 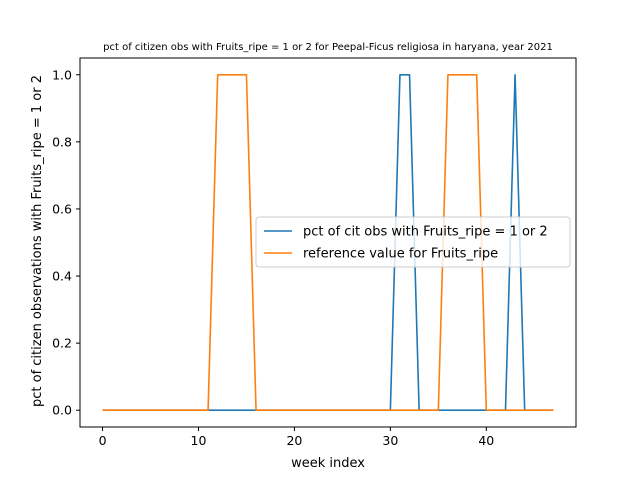 I want to click on y-tick-label: 0.2, so click(x=62, y=343).